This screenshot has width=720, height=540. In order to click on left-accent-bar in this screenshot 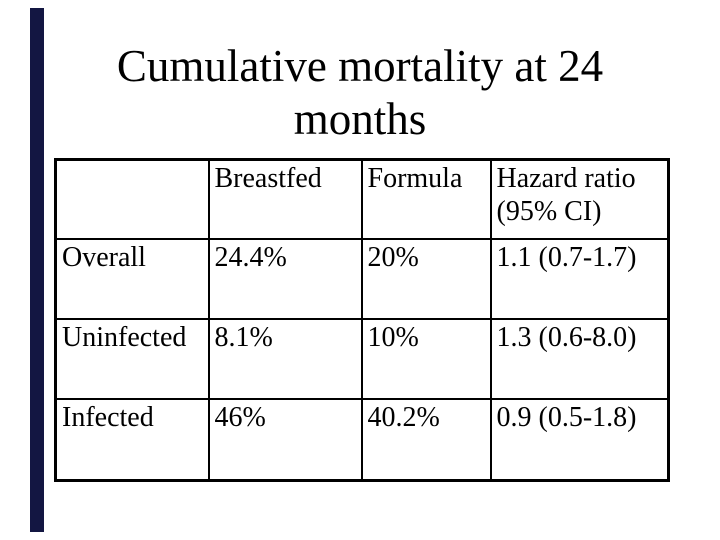, I will do `click(37, 270)`.